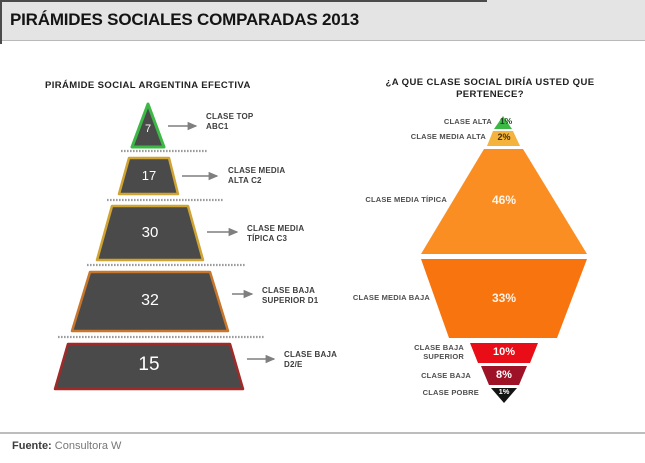  I want to click on pyramid-value-3: 30, so click(150, 232).